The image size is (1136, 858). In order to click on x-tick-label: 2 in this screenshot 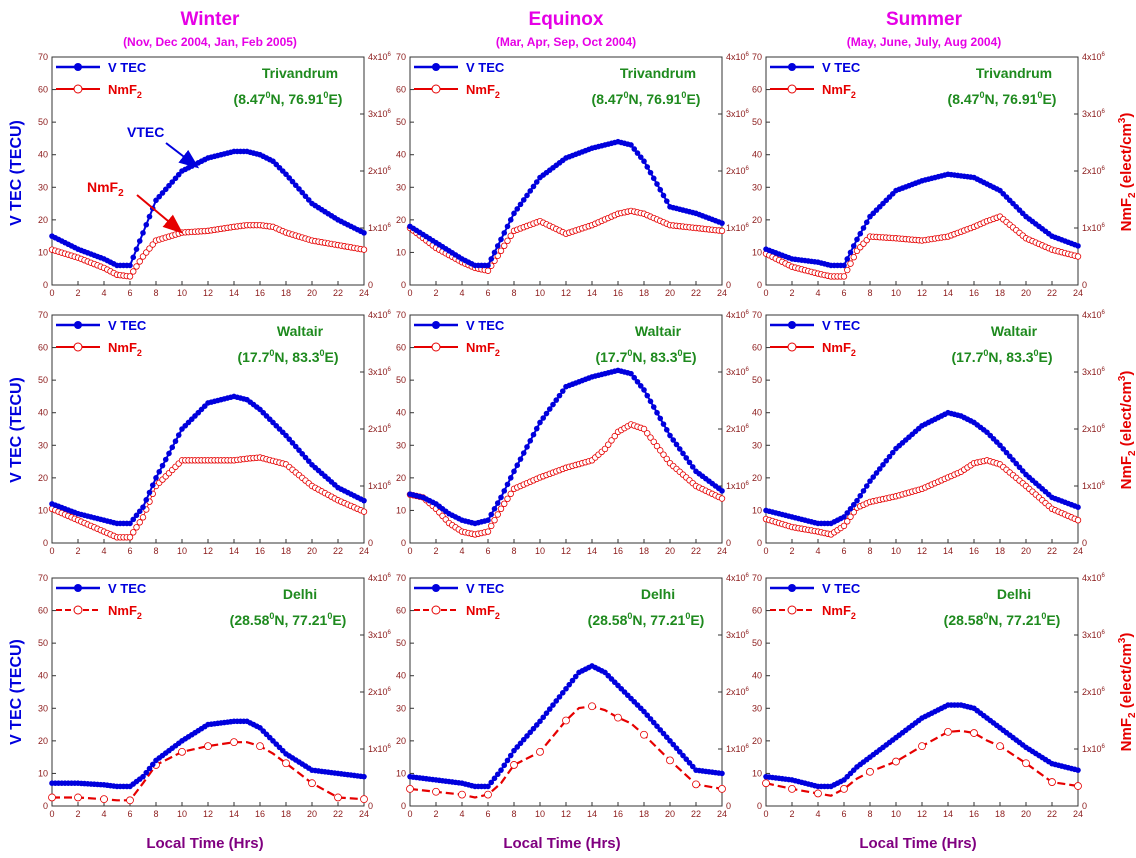, I will do `click(791, 293)`.